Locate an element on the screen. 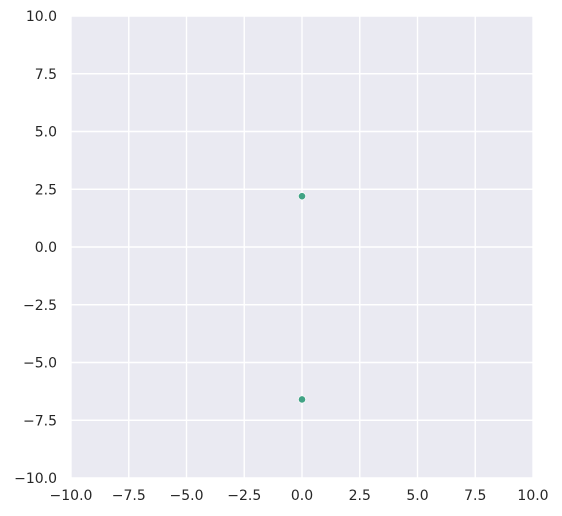  x-tick-label: 0.0 is located at coordinates (302, 496).